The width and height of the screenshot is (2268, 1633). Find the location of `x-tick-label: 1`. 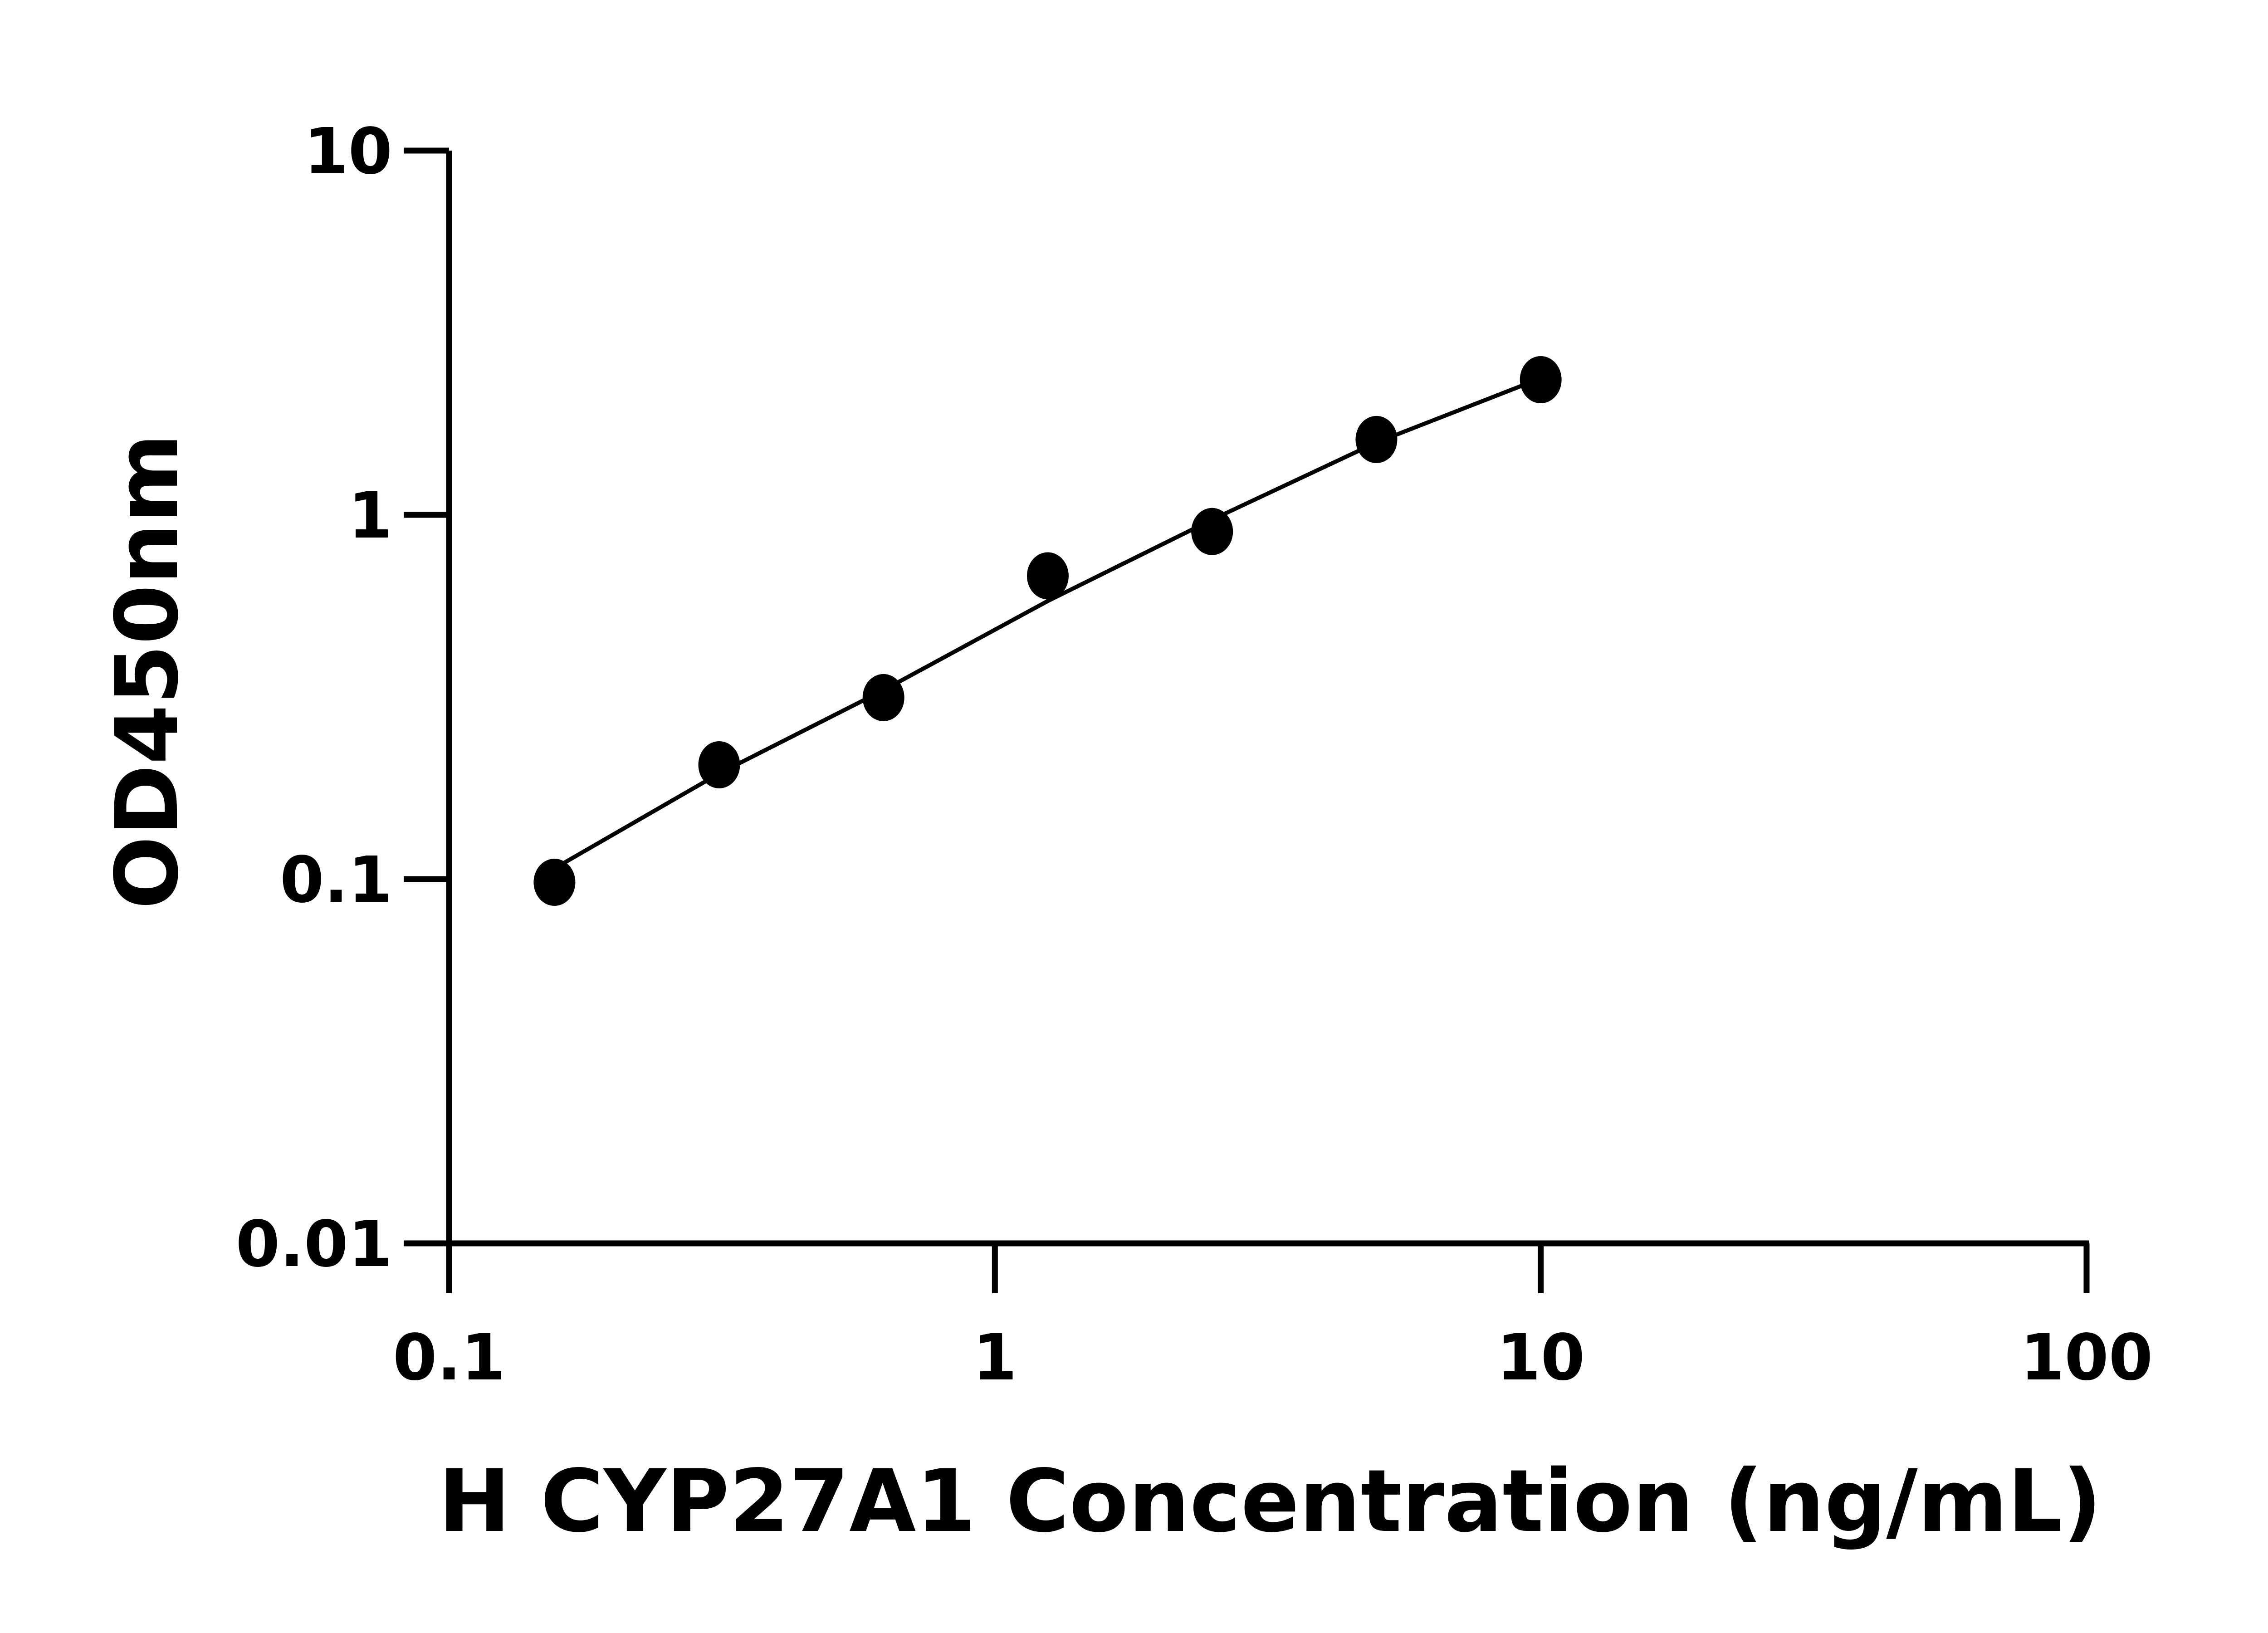

x-tick-label: 1 is located at coordinates (995, 1358).